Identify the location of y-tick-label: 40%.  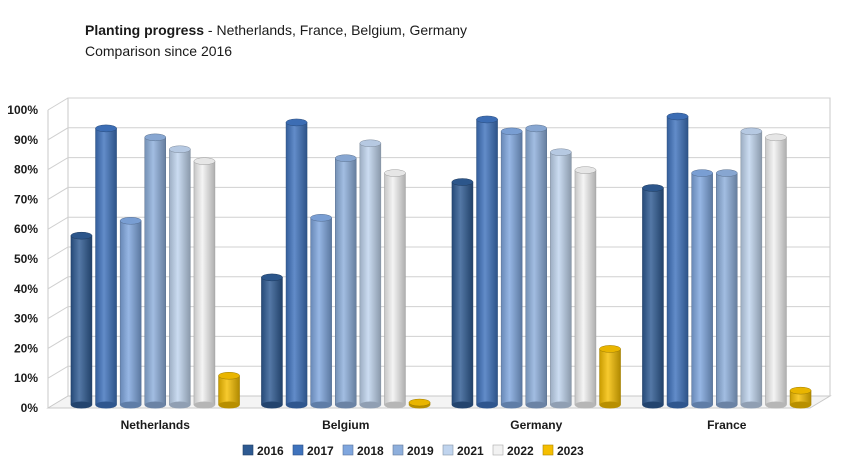
(26, 289).